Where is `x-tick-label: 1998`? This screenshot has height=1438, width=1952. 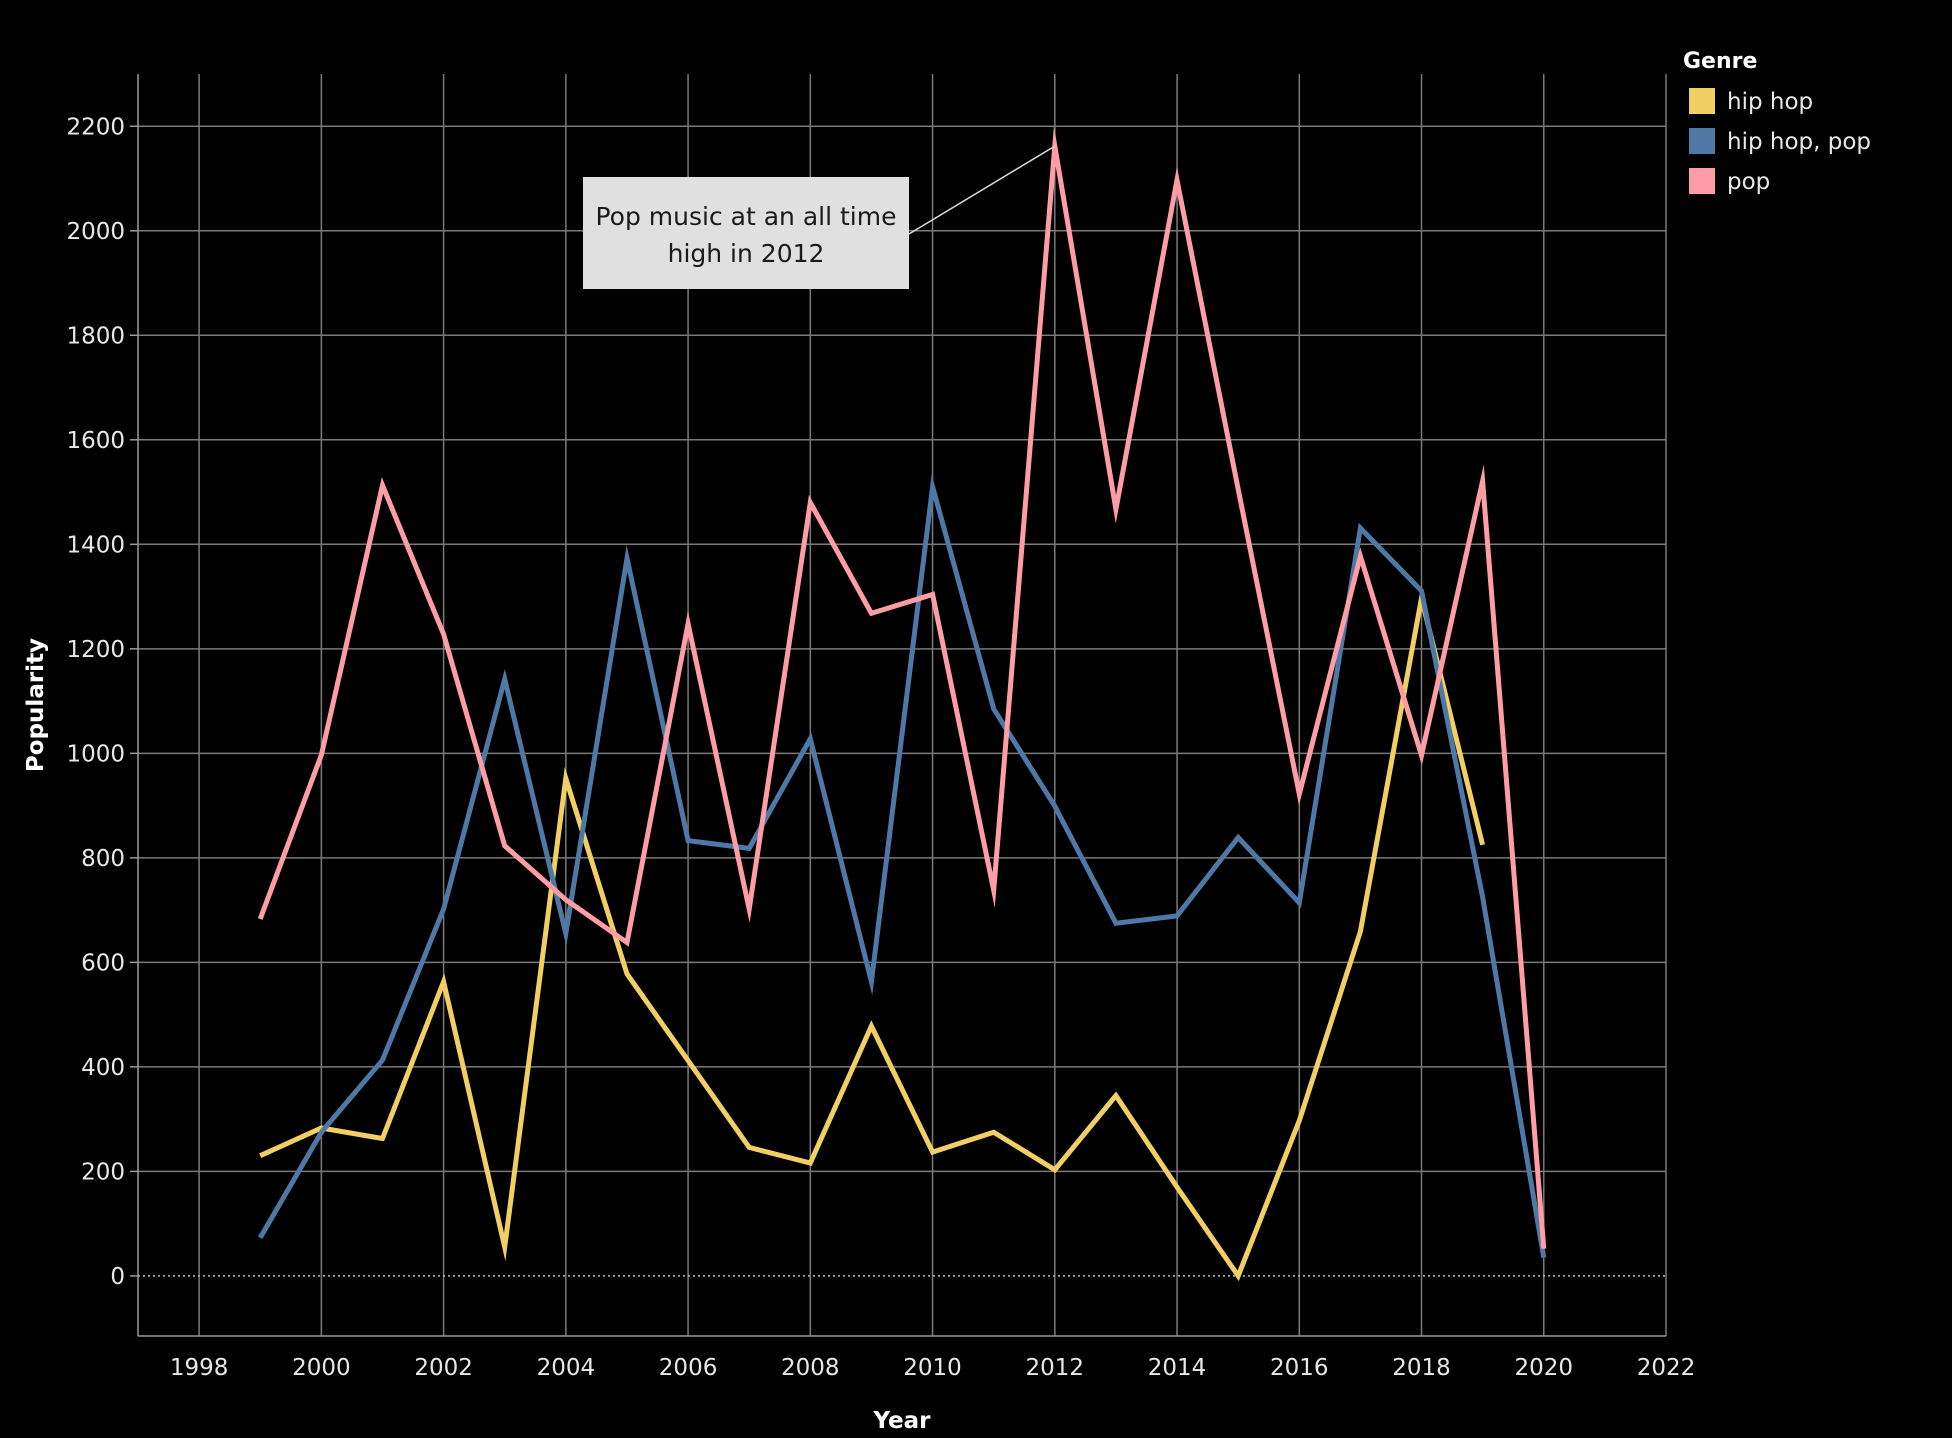
x-tick-label: 1998 is located at coordinates (199, 1368).